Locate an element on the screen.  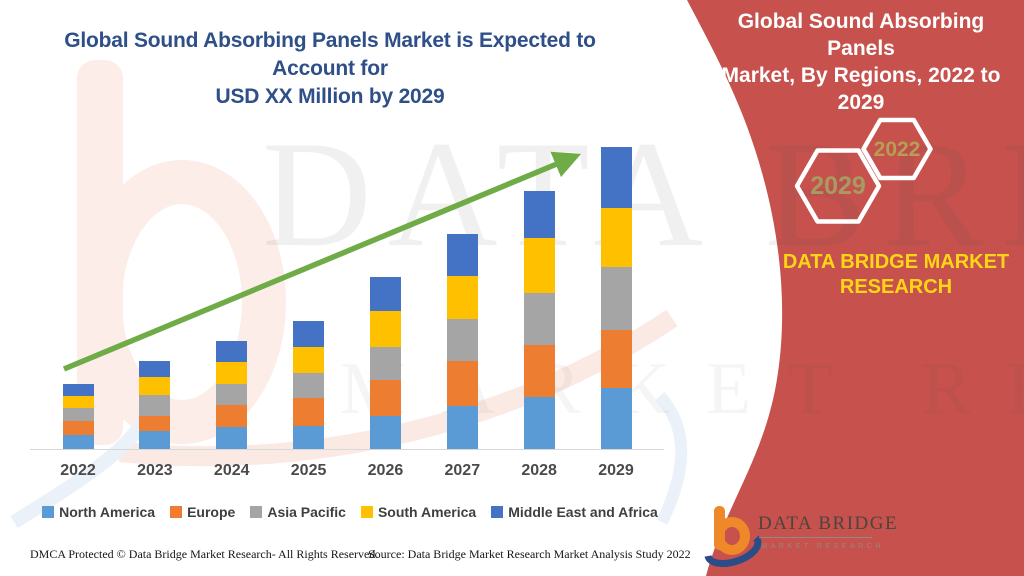
logo-b-bowl is located at coordinates (732, 536).